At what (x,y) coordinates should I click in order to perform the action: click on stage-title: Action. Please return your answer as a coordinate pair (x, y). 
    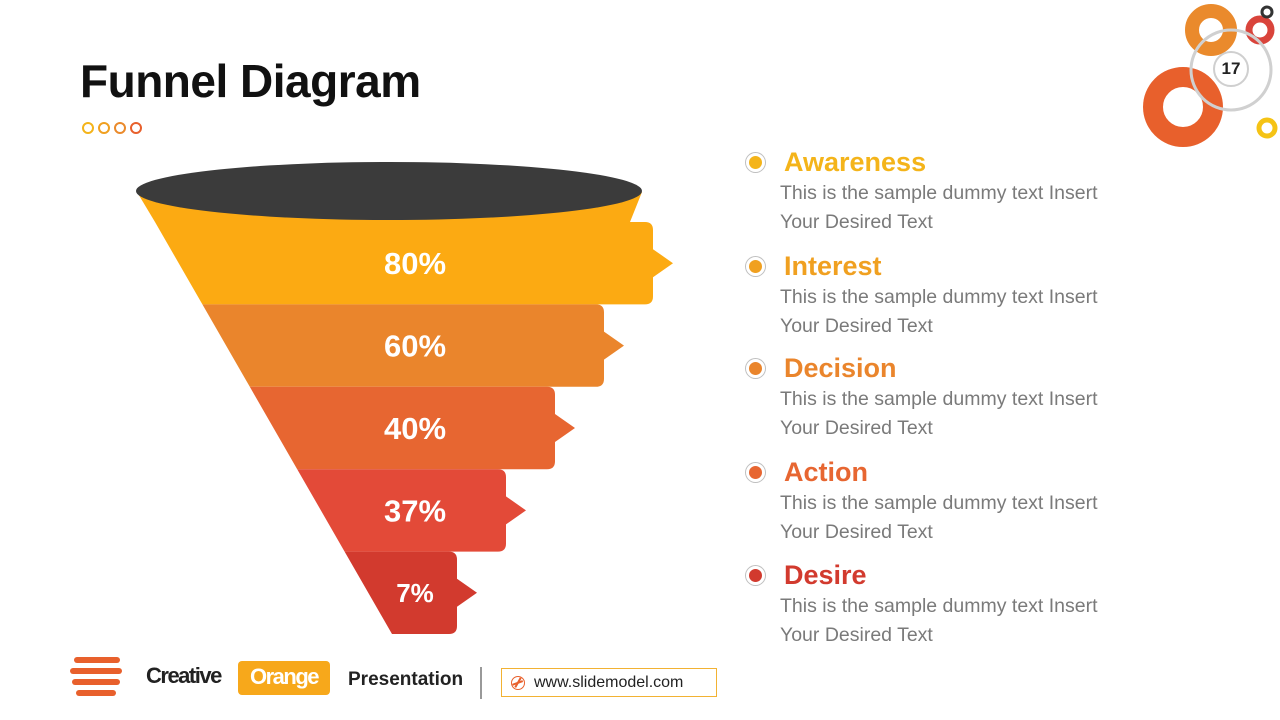
    Looking at the image, I should click on (826, 472).